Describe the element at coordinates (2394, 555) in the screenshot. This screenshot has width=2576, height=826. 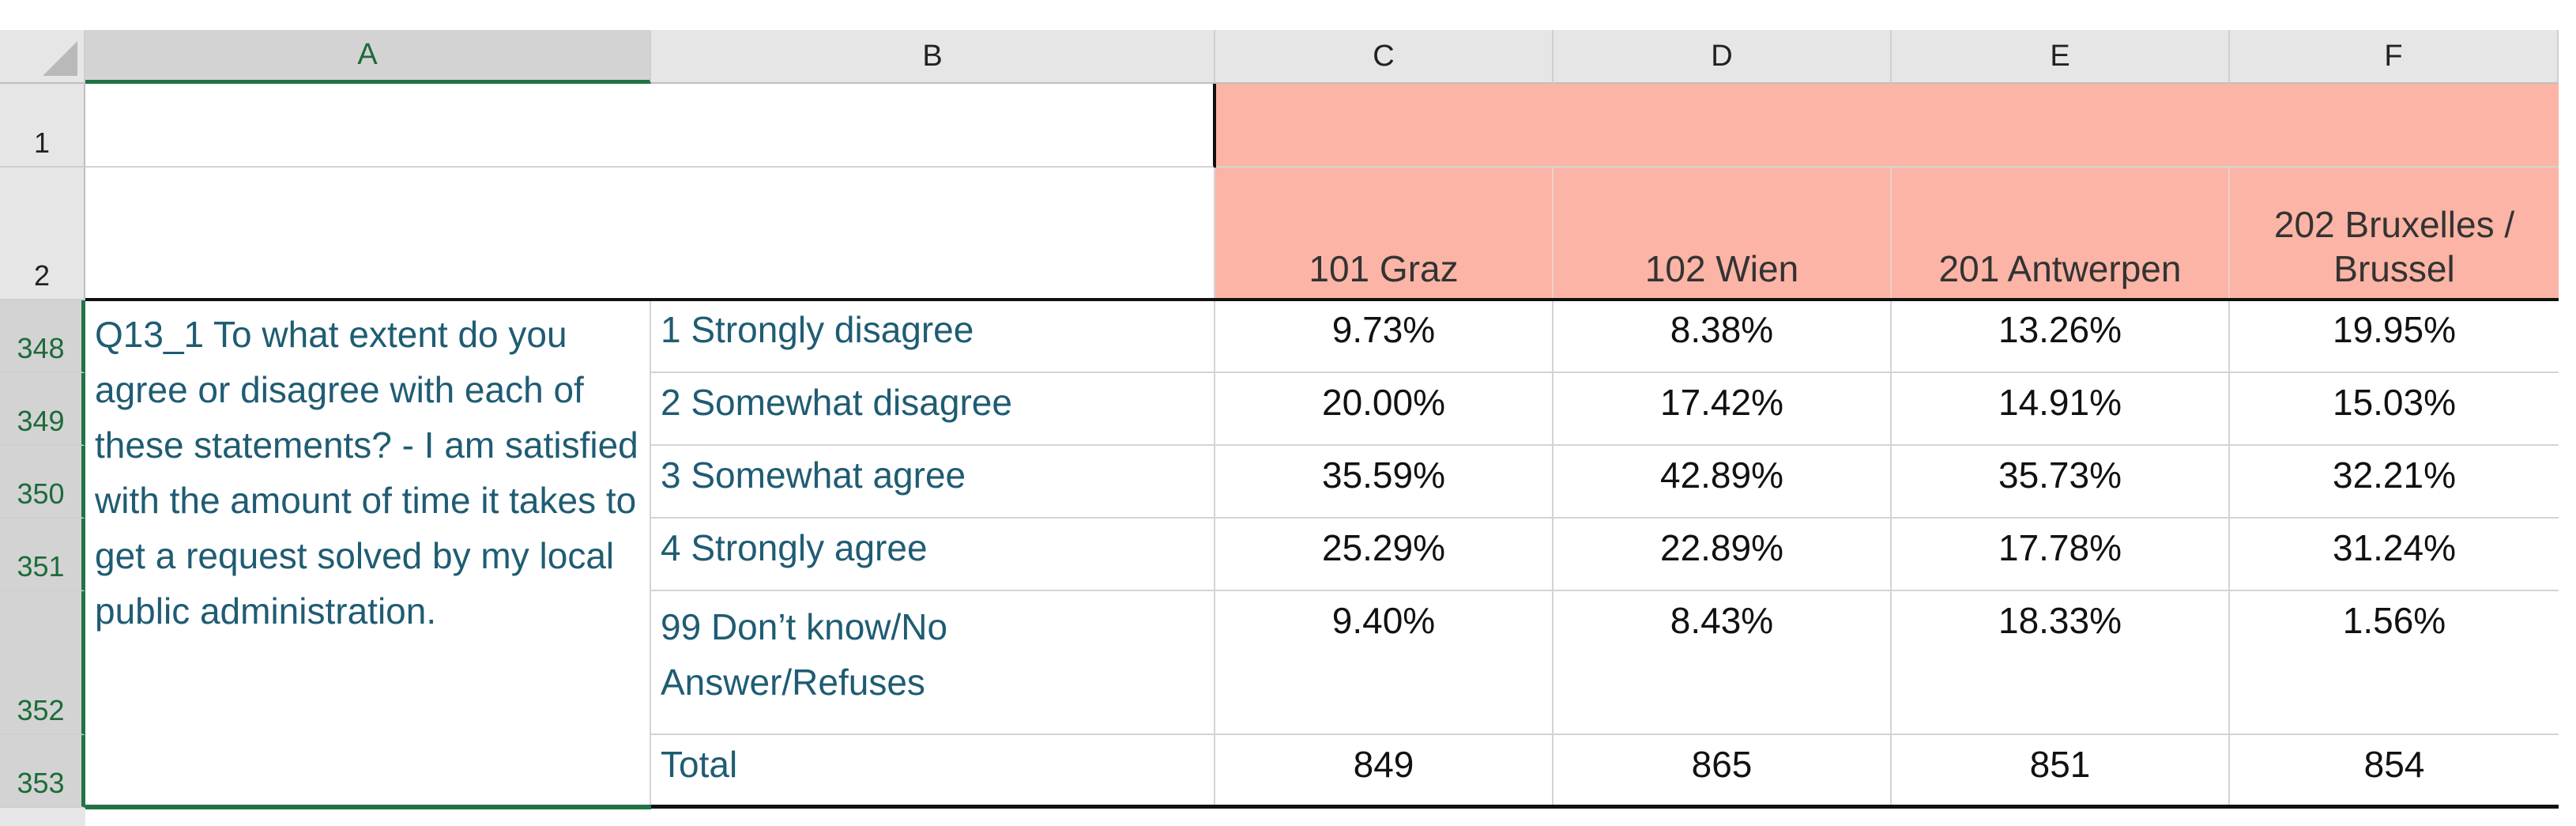
I see `value-f351: 31.24%` at that location.